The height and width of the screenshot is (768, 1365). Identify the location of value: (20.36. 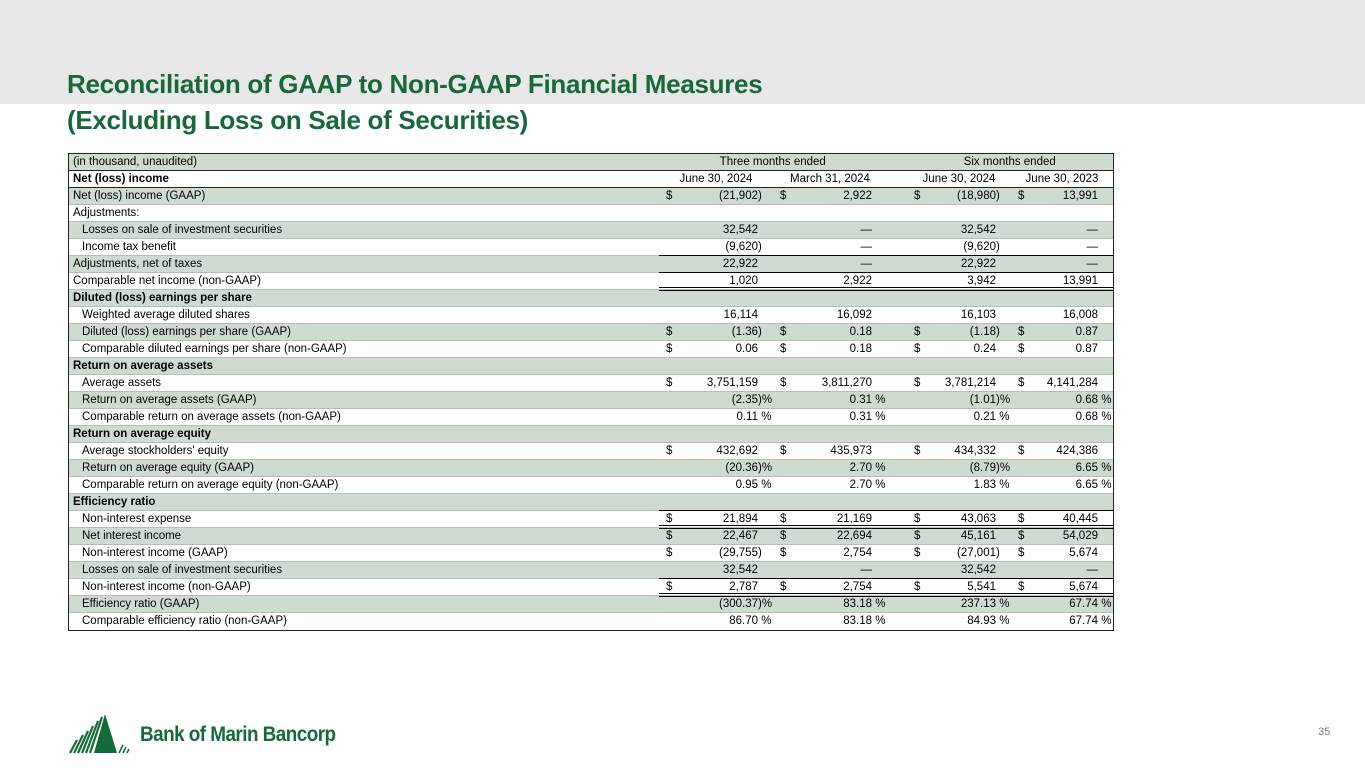
(741, 468).